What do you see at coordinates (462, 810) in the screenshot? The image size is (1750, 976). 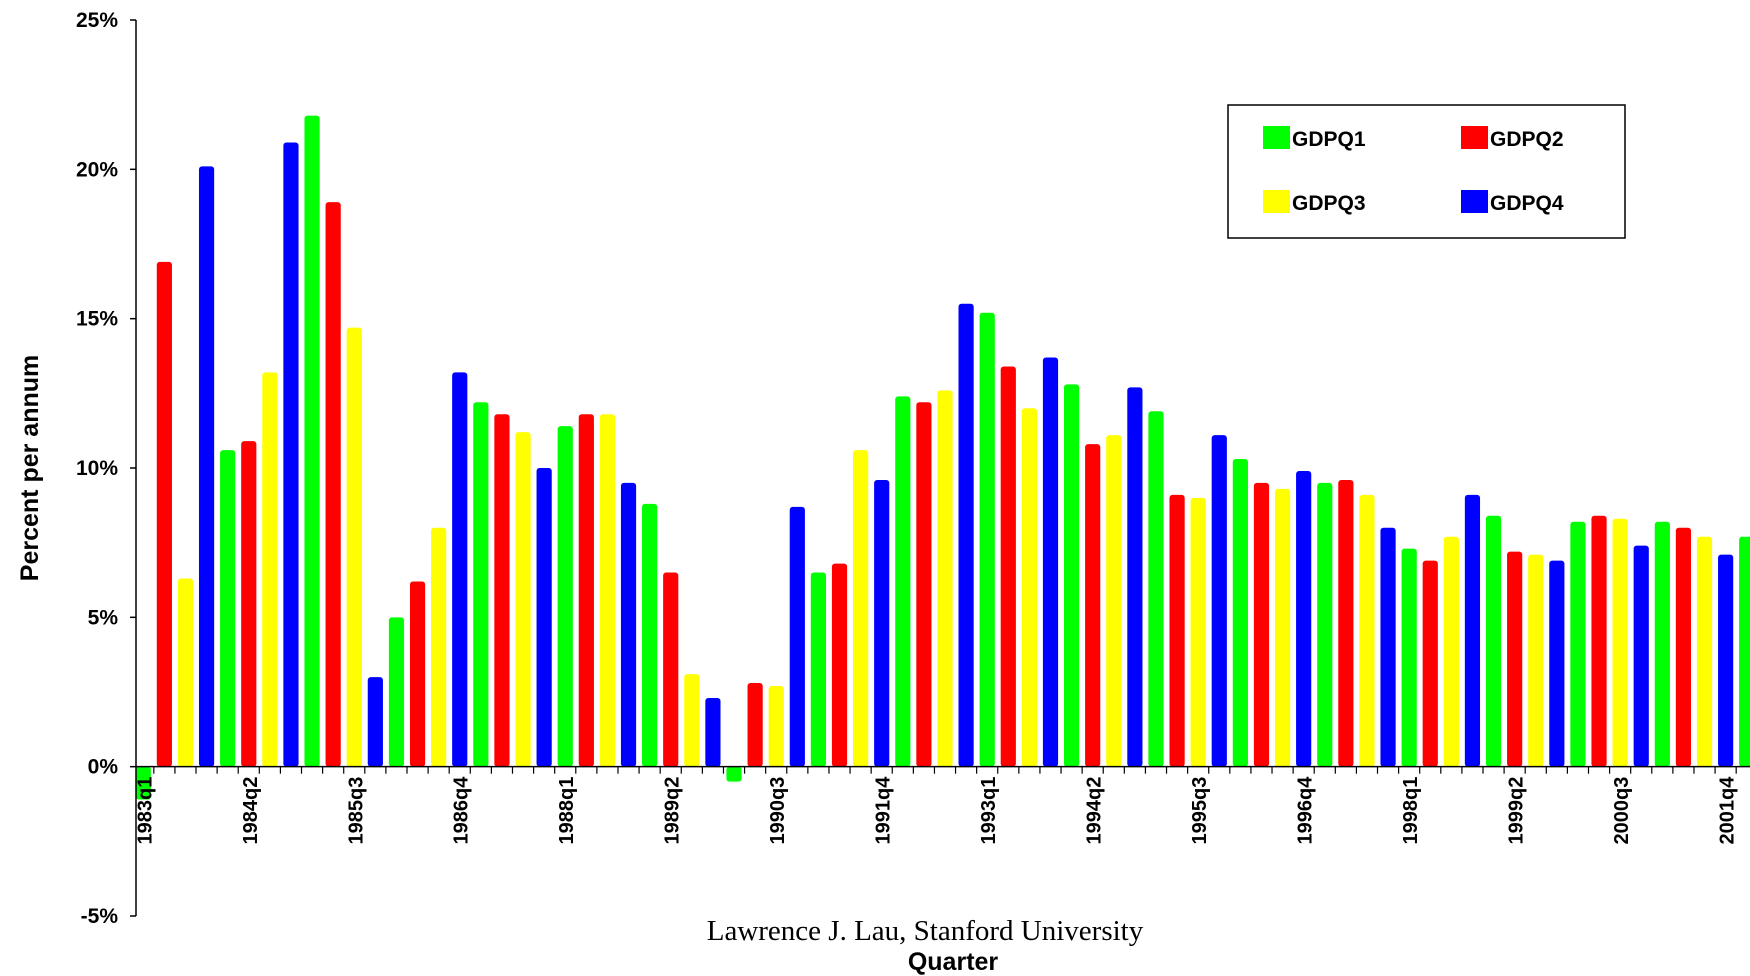 I see `x-tick-label: 1986q4` at bounding box center [462, 810].